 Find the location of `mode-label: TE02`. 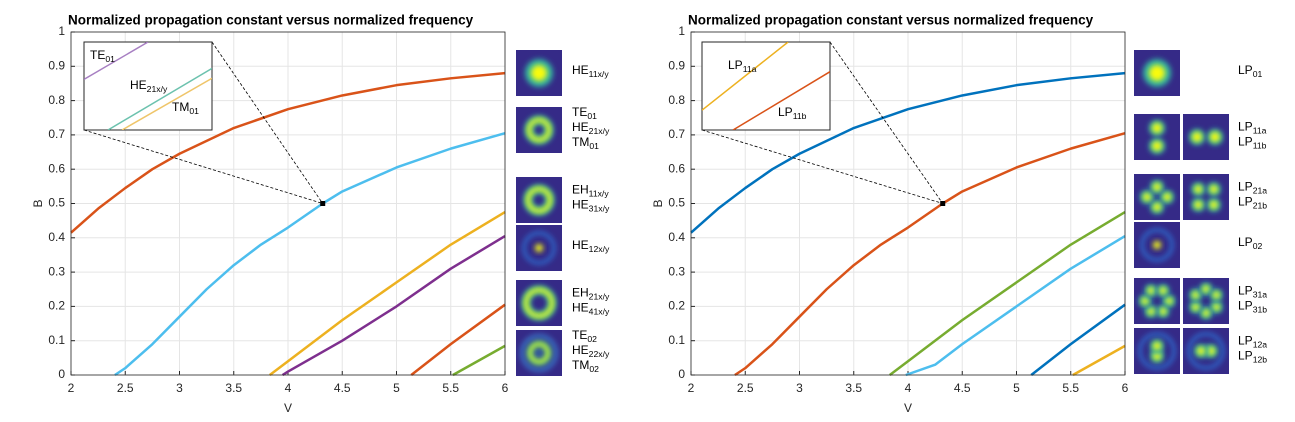

mode-label: TE02 is located at coordinates (584, 336).